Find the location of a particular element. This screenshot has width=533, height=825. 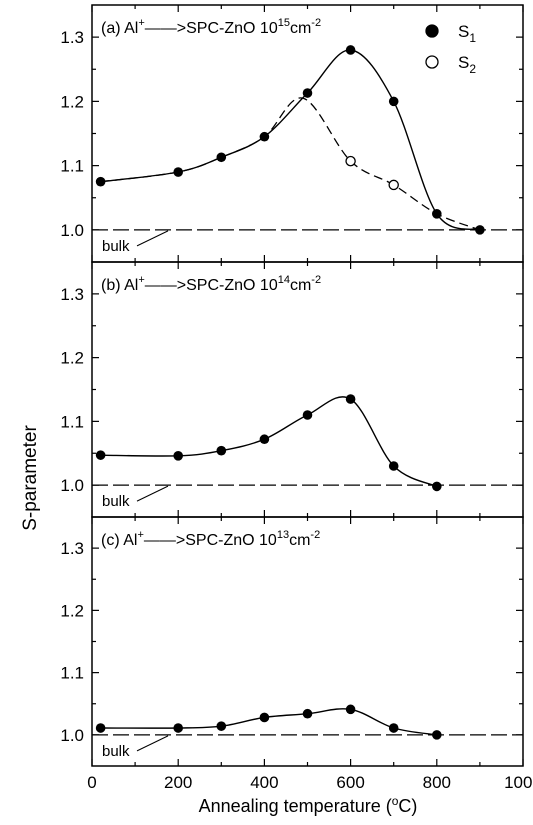

legend-label: S1 is located at coordinates (467, 33).